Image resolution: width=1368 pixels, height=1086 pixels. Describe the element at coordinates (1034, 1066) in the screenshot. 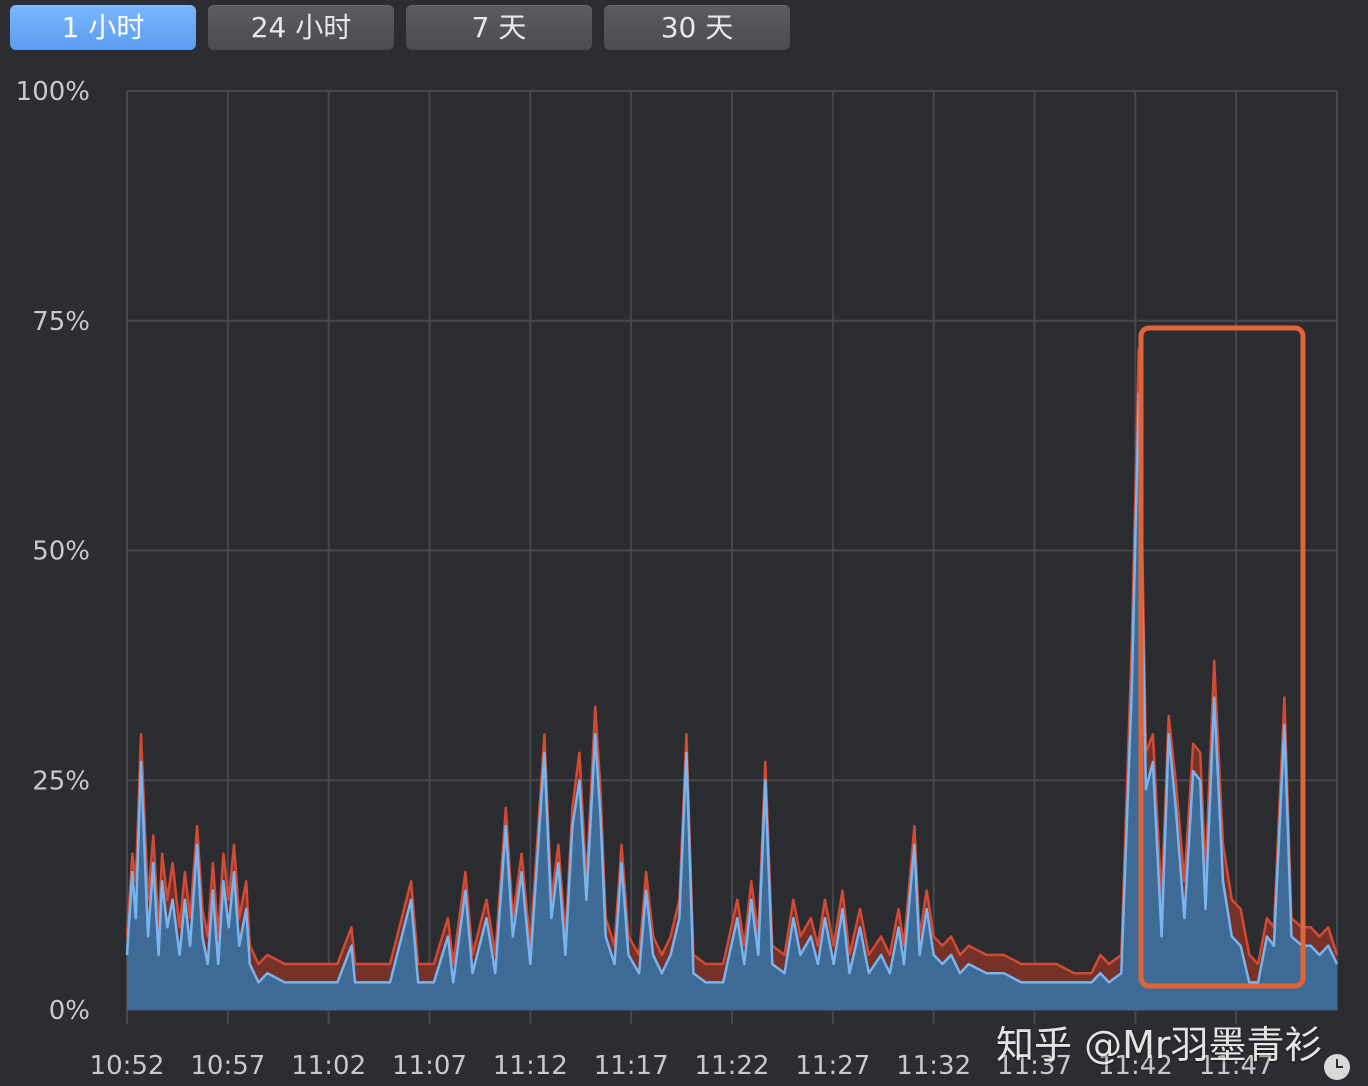

I see `x-tick-label: 11:37` at that location.